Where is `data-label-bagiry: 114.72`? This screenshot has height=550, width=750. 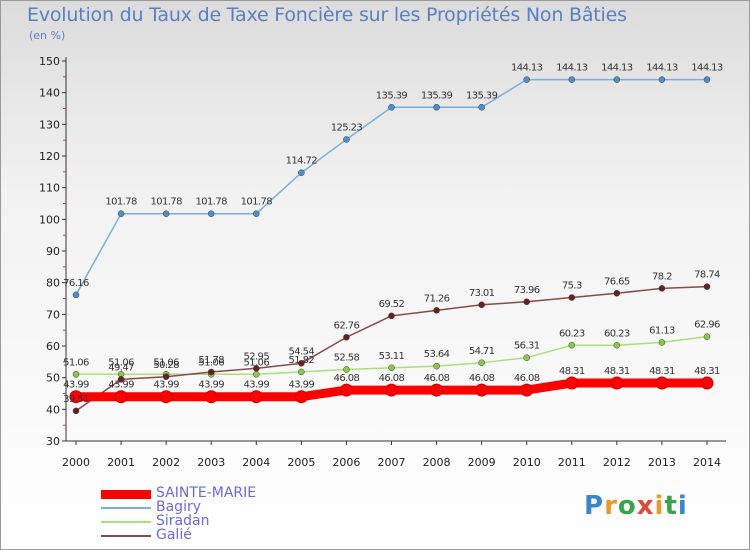 data-label-bagiry: 114.72 is located at coordinates (302, 161).